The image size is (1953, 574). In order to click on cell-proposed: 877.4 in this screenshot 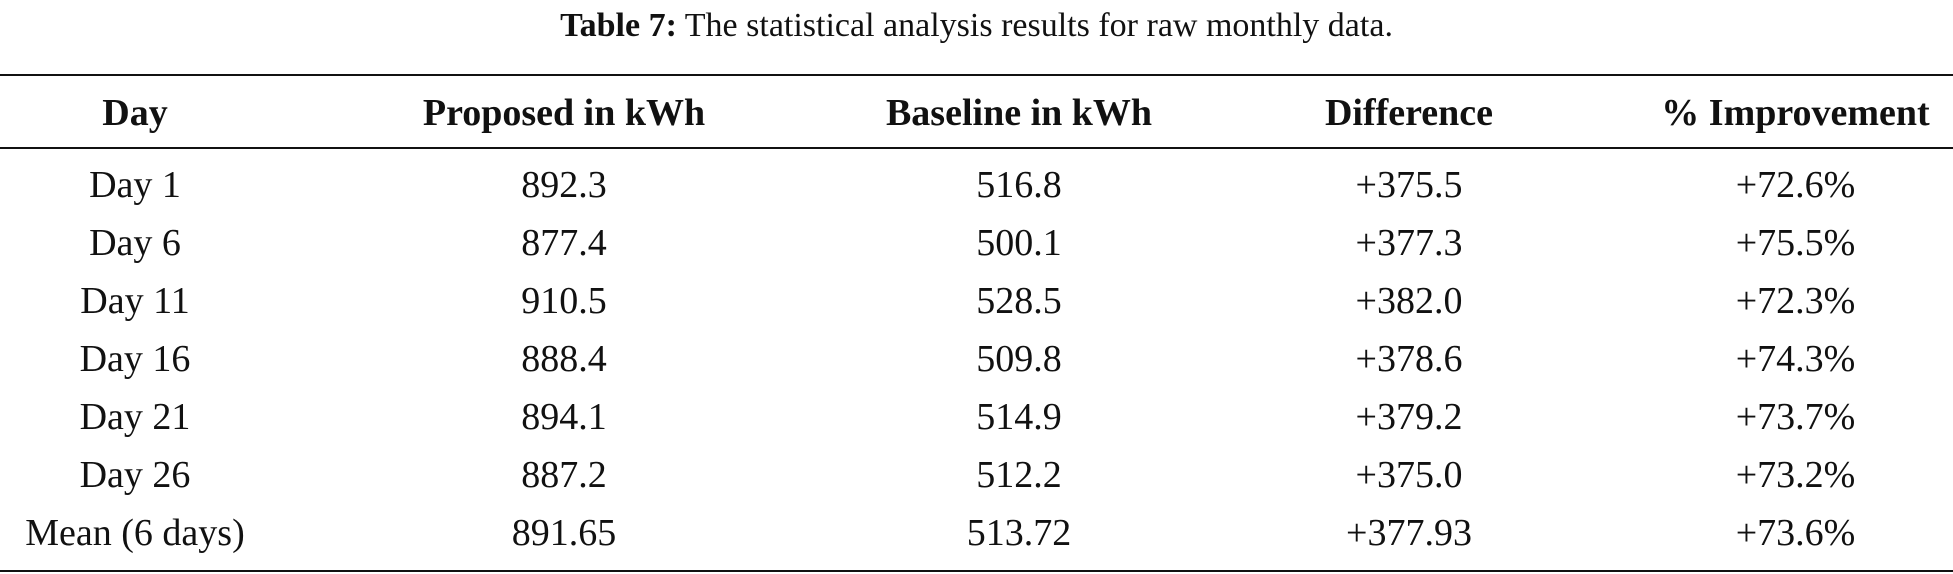, I will do `click(564, 243)`.